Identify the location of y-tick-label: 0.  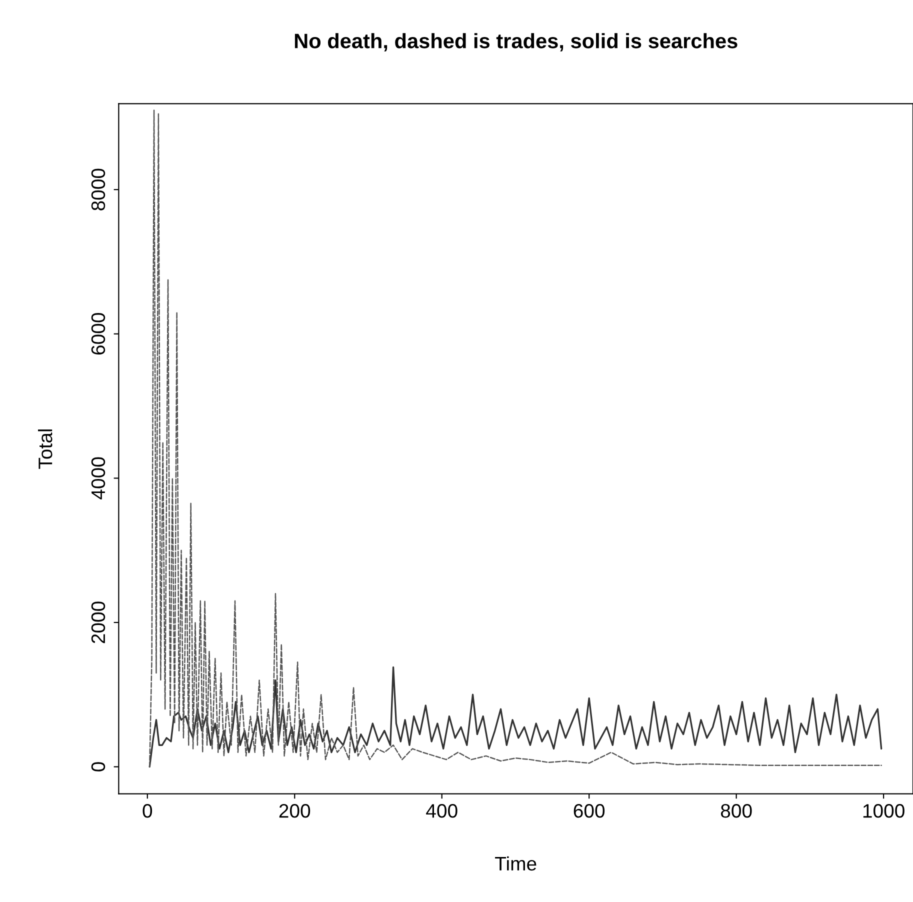
(98, 767).